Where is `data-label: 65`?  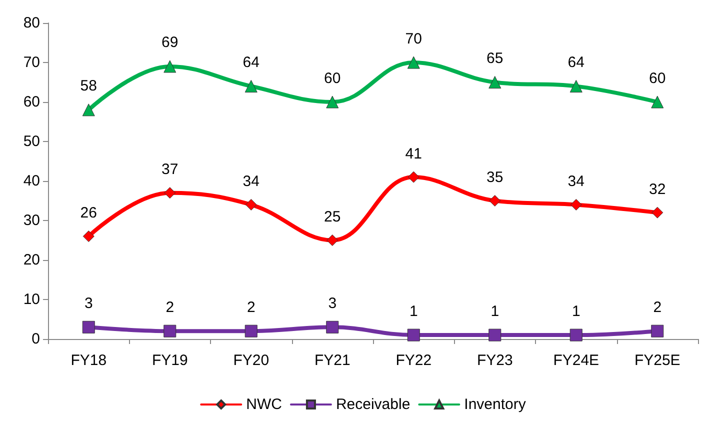
data-label: 65 is located at coordinates (495, 58).